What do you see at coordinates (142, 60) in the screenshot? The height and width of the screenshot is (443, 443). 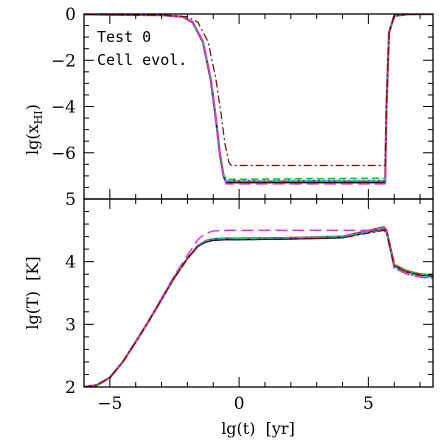 I see `annotation-cell-evol: Cell evol.` at bounding box center [142, 60].